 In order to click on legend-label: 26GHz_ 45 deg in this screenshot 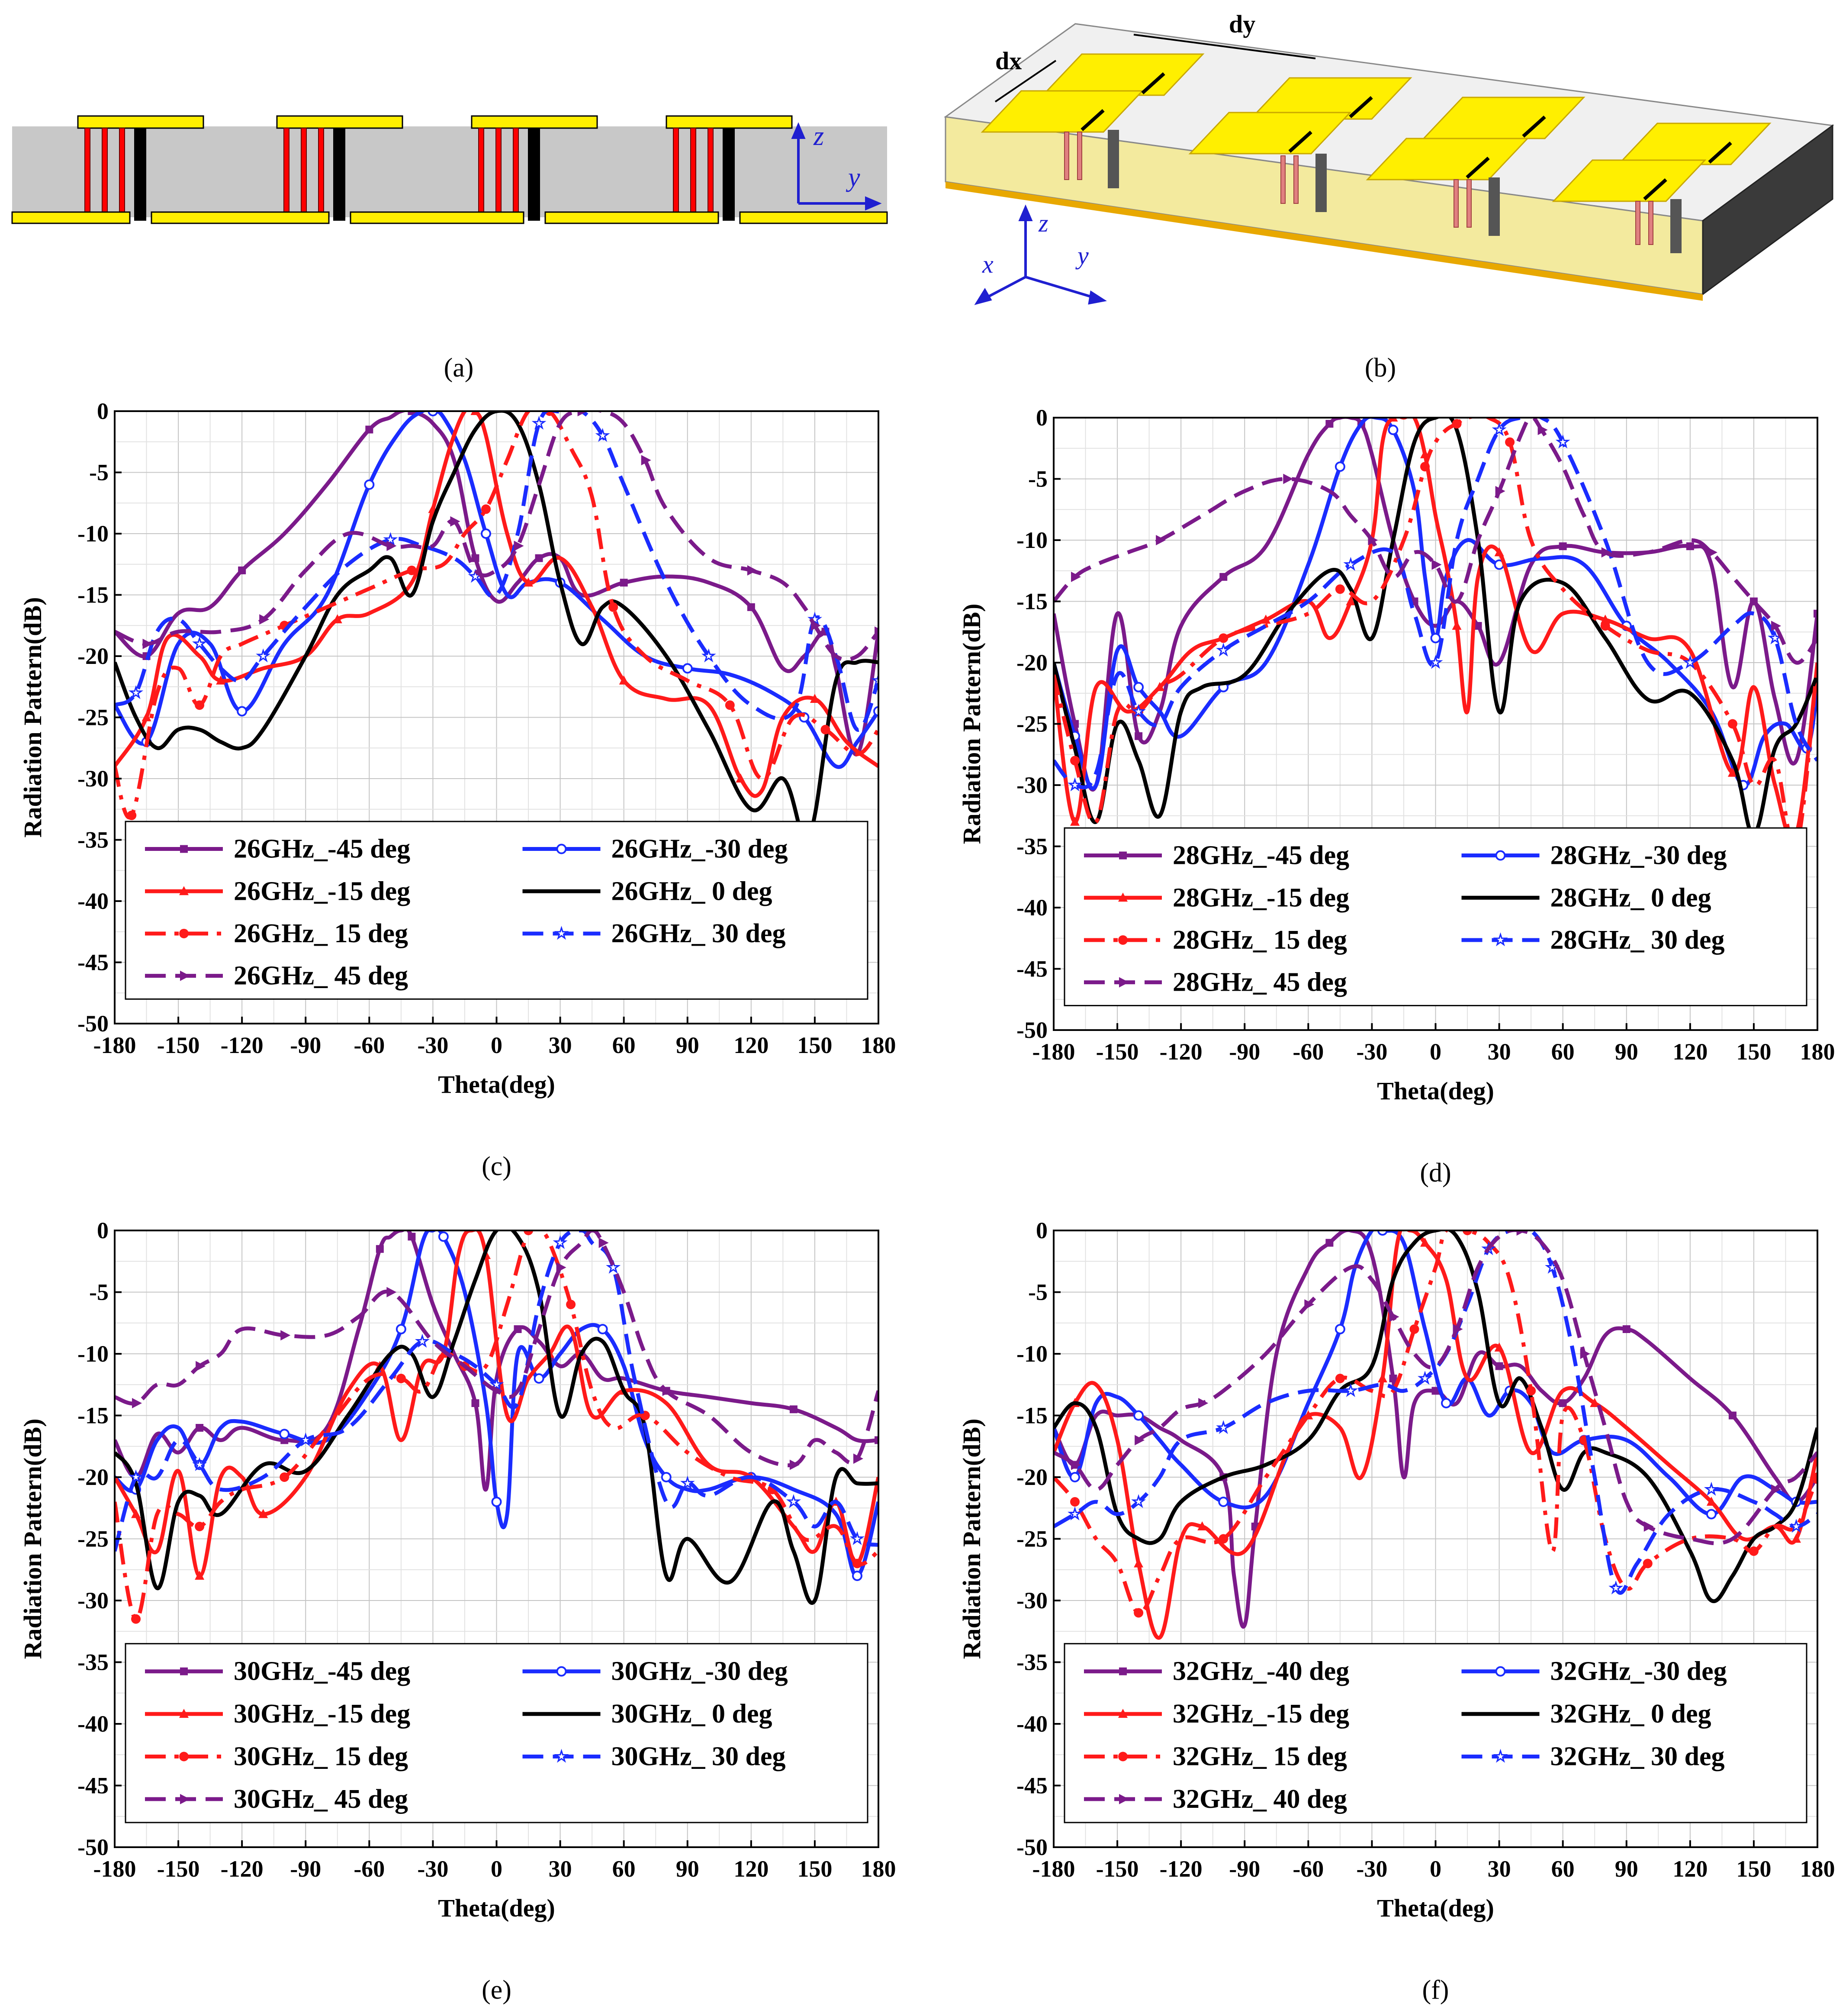, I will do `click(321, 976)`.